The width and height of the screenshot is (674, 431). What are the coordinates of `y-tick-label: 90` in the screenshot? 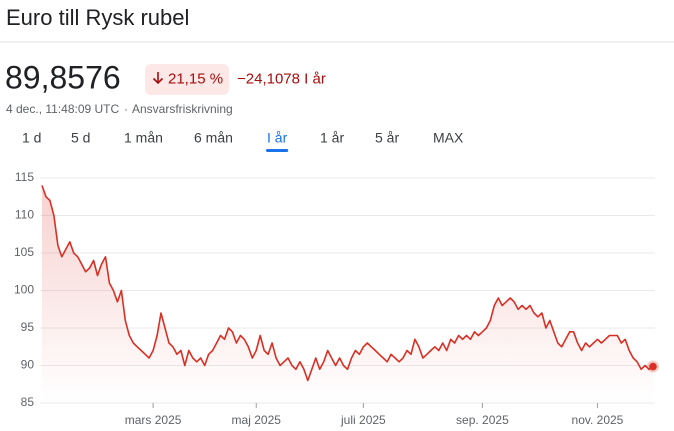 It's located at (28, 365).